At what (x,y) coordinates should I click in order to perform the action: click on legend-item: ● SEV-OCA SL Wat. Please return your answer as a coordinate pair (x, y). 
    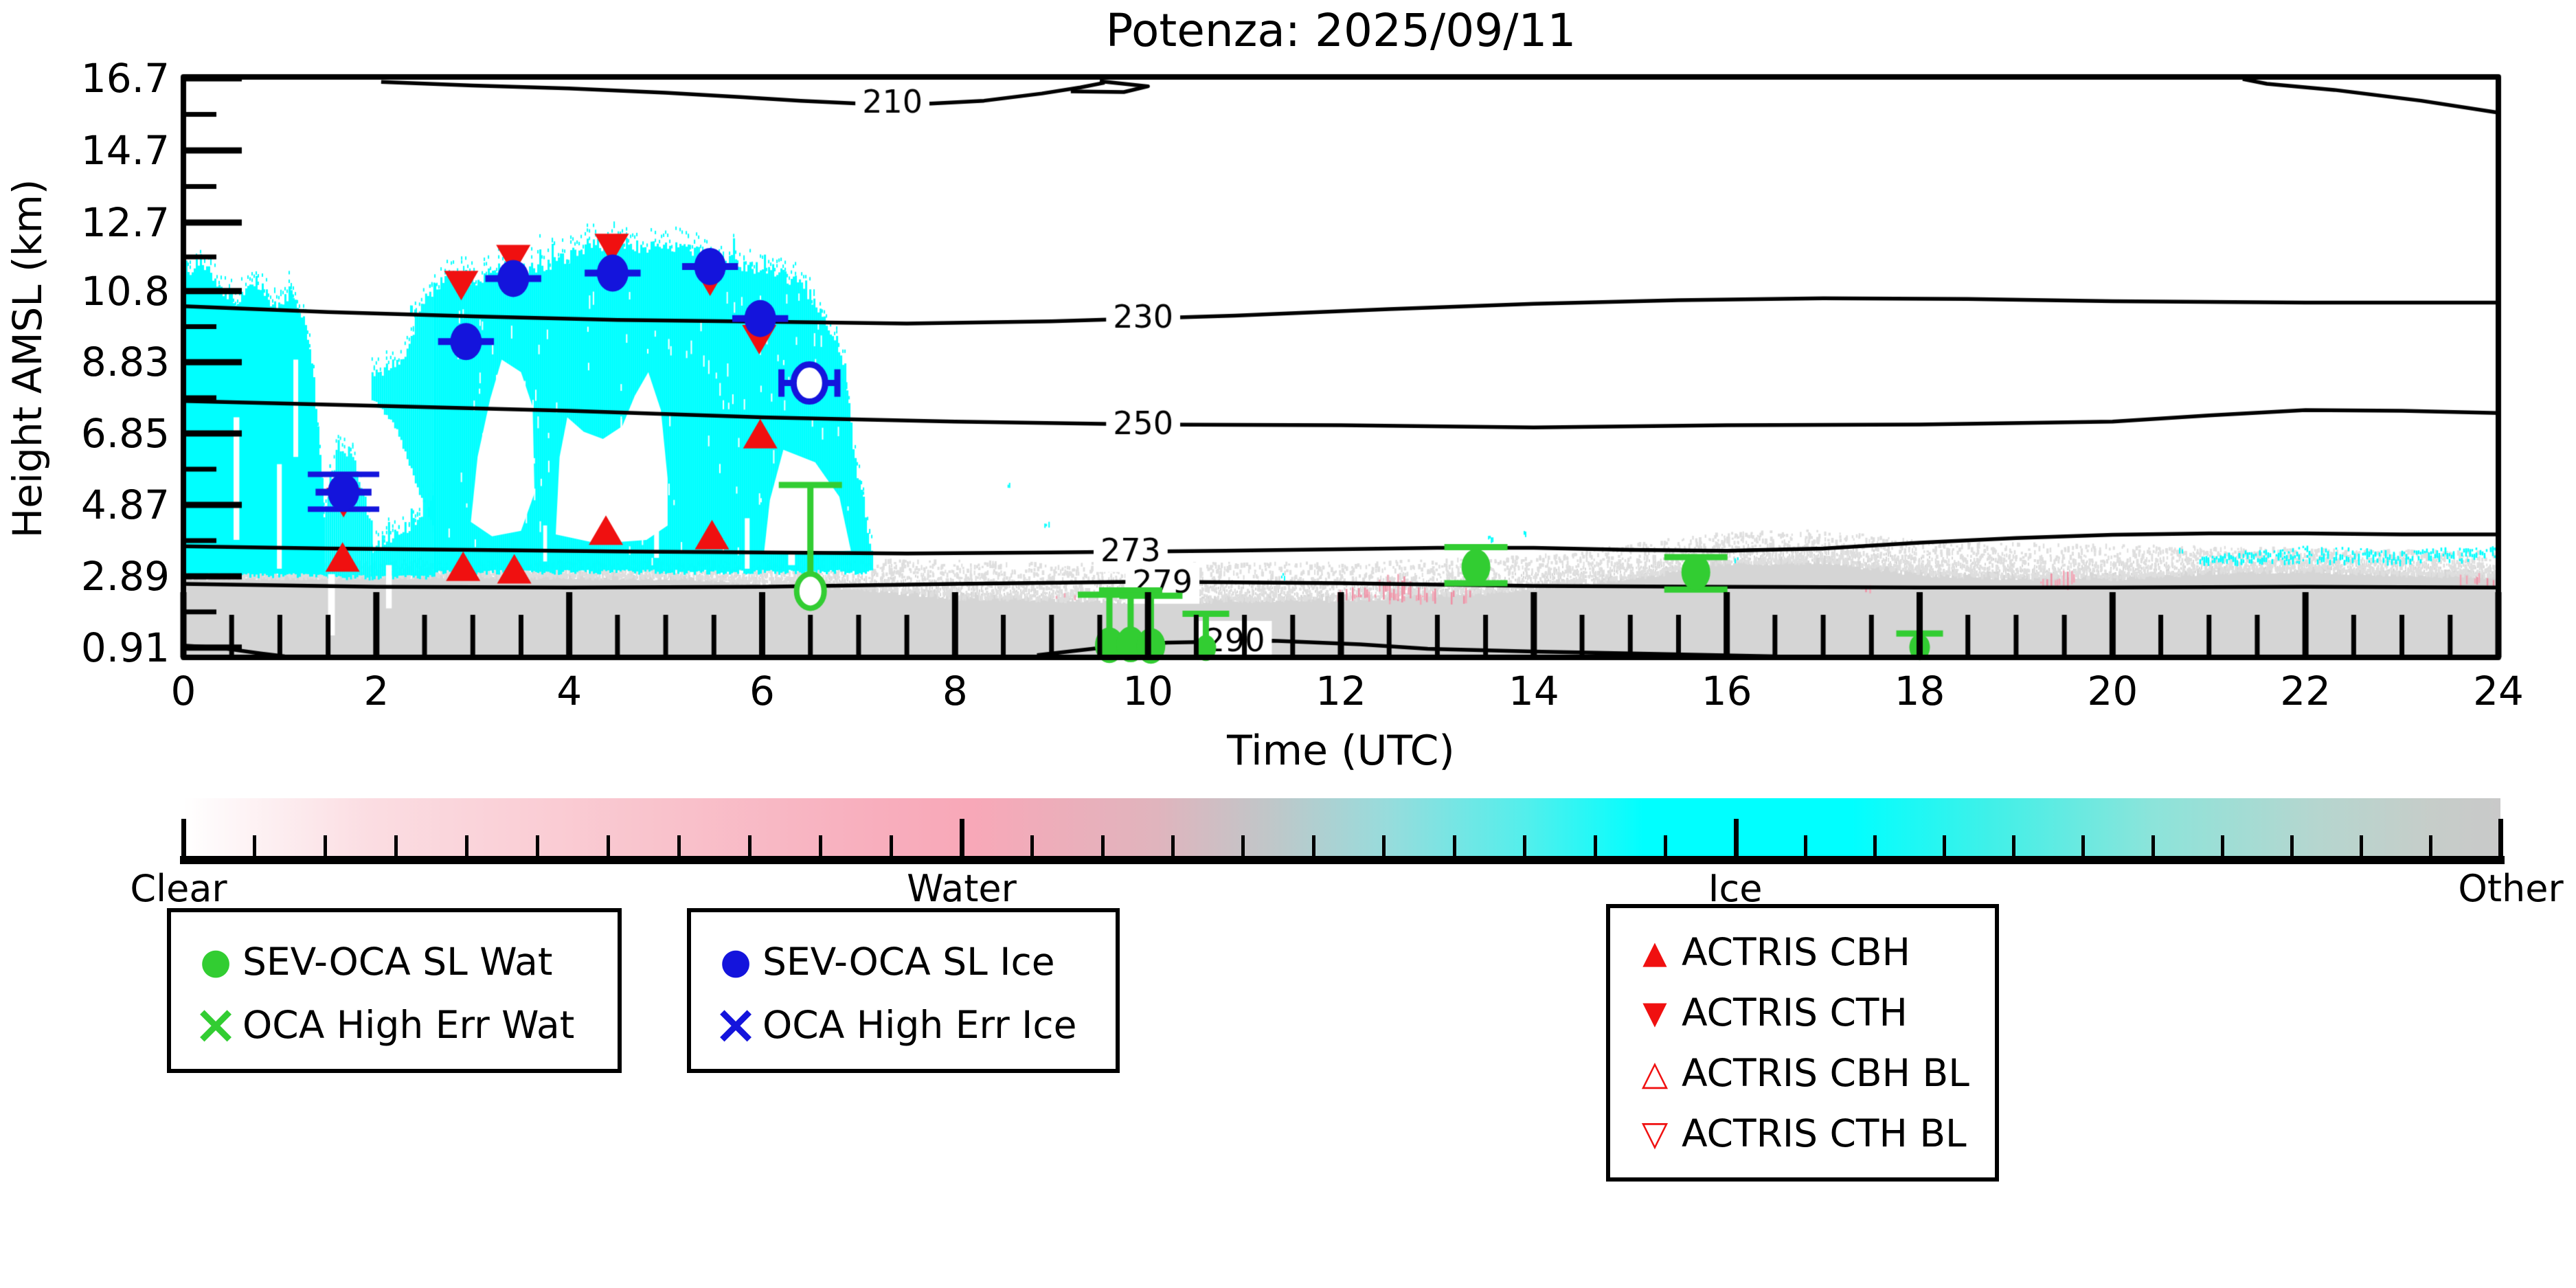
    Looking at the image, I should click on (394, 961).